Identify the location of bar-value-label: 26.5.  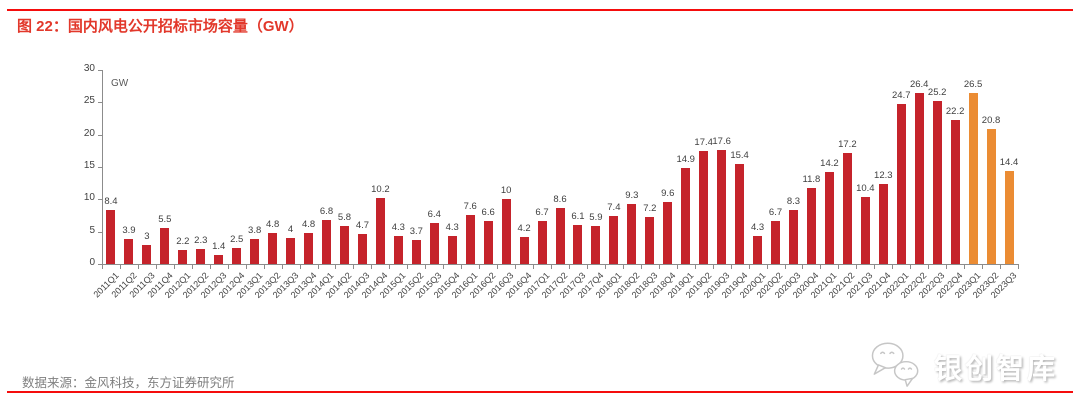
(973, 84).